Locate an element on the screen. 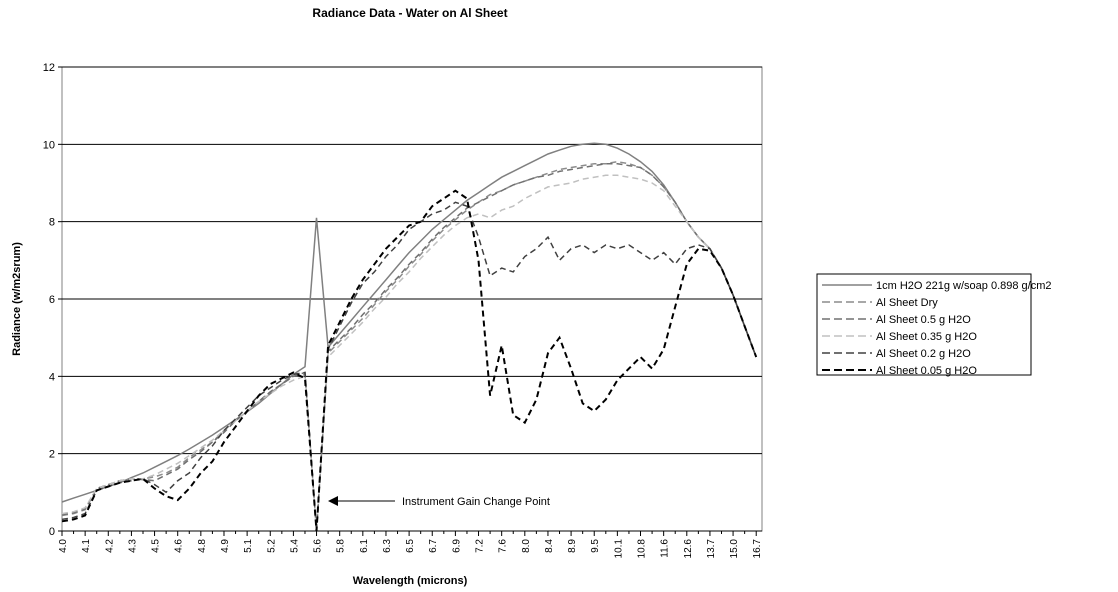 The width and height of the screenshot is (1118, 592). y-tick-label: 2 is located at coordinates (52, 455).